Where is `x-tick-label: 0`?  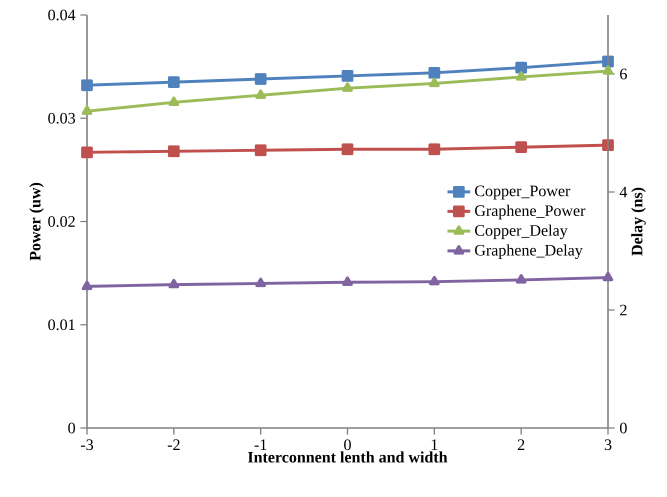 x-tick-label: 0 is located at coordinates (347, 444).